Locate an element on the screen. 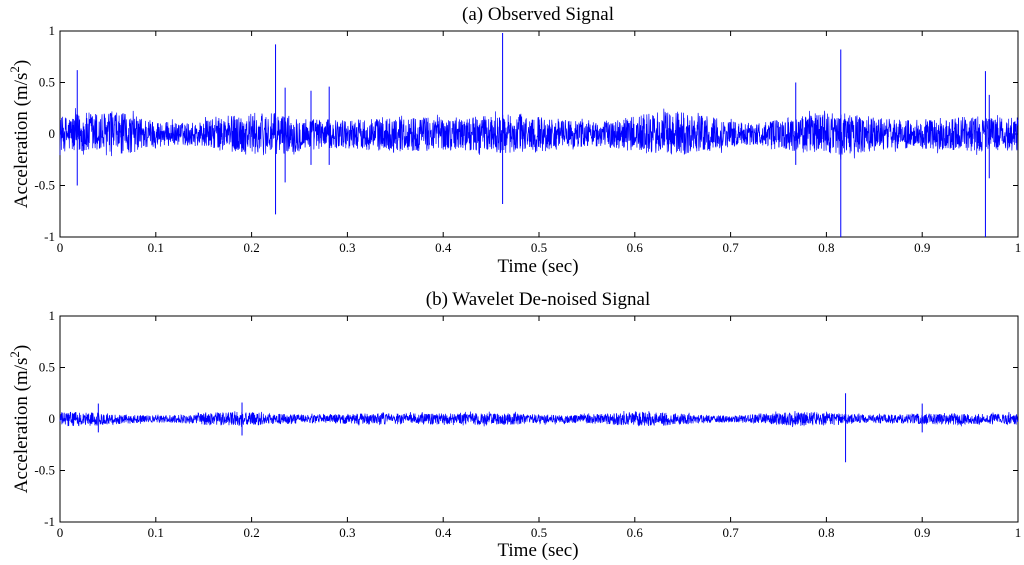  spike-group is located at coordinates (510, 428).